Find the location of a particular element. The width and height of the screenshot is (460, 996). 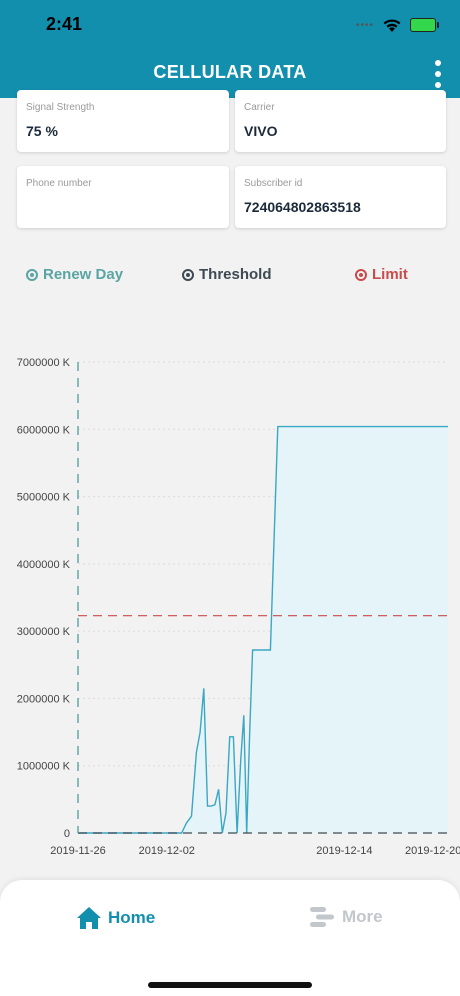

cellular-signal-icon: •••• is located at coordinates (364, 25).